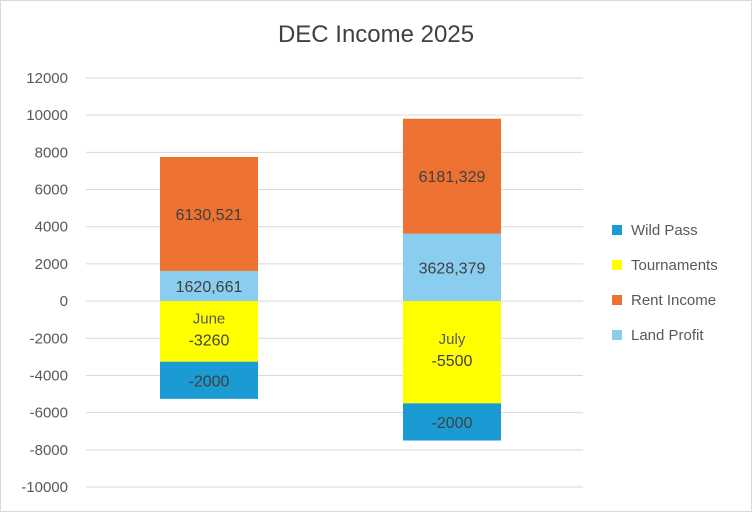 The width and height of the screenshot is (752, 512). I want to click on legend-label-rent-income: Rent Income, so click(673, 300).